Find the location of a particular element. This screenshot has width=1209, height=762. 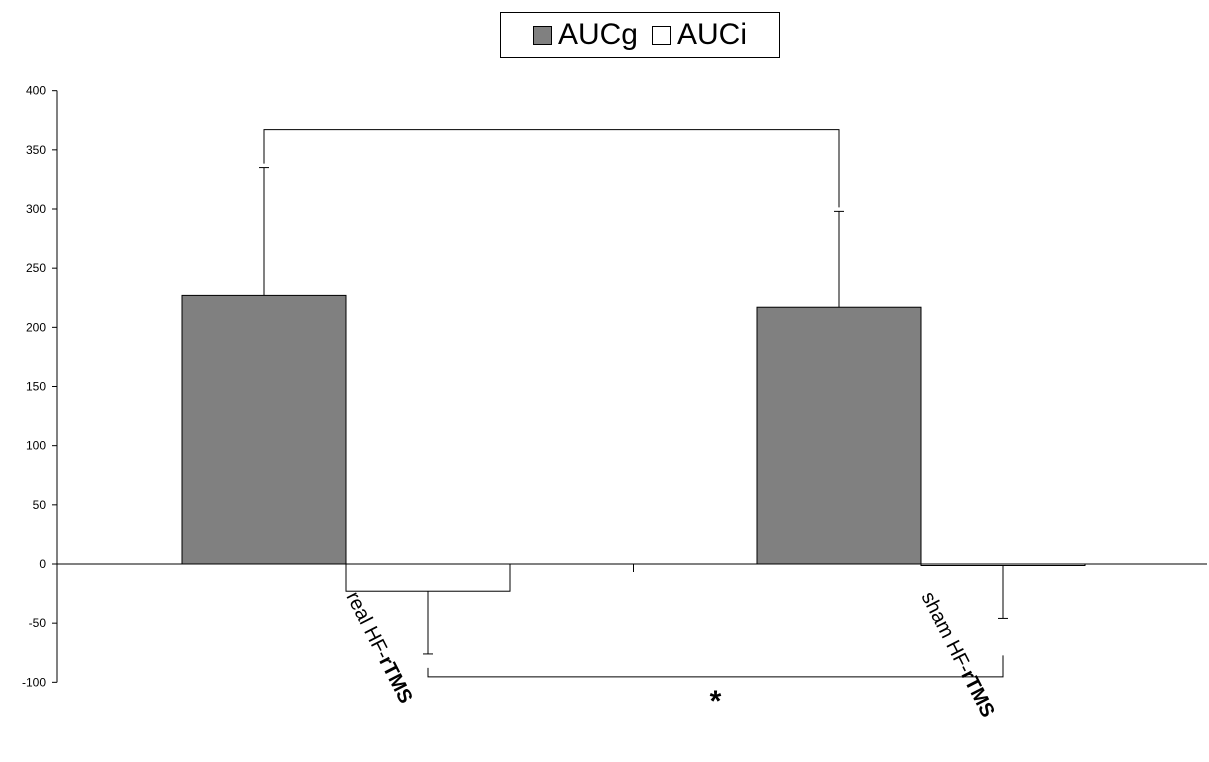

legend-item-aucg: AUCg is located at coordinates (585, 35).